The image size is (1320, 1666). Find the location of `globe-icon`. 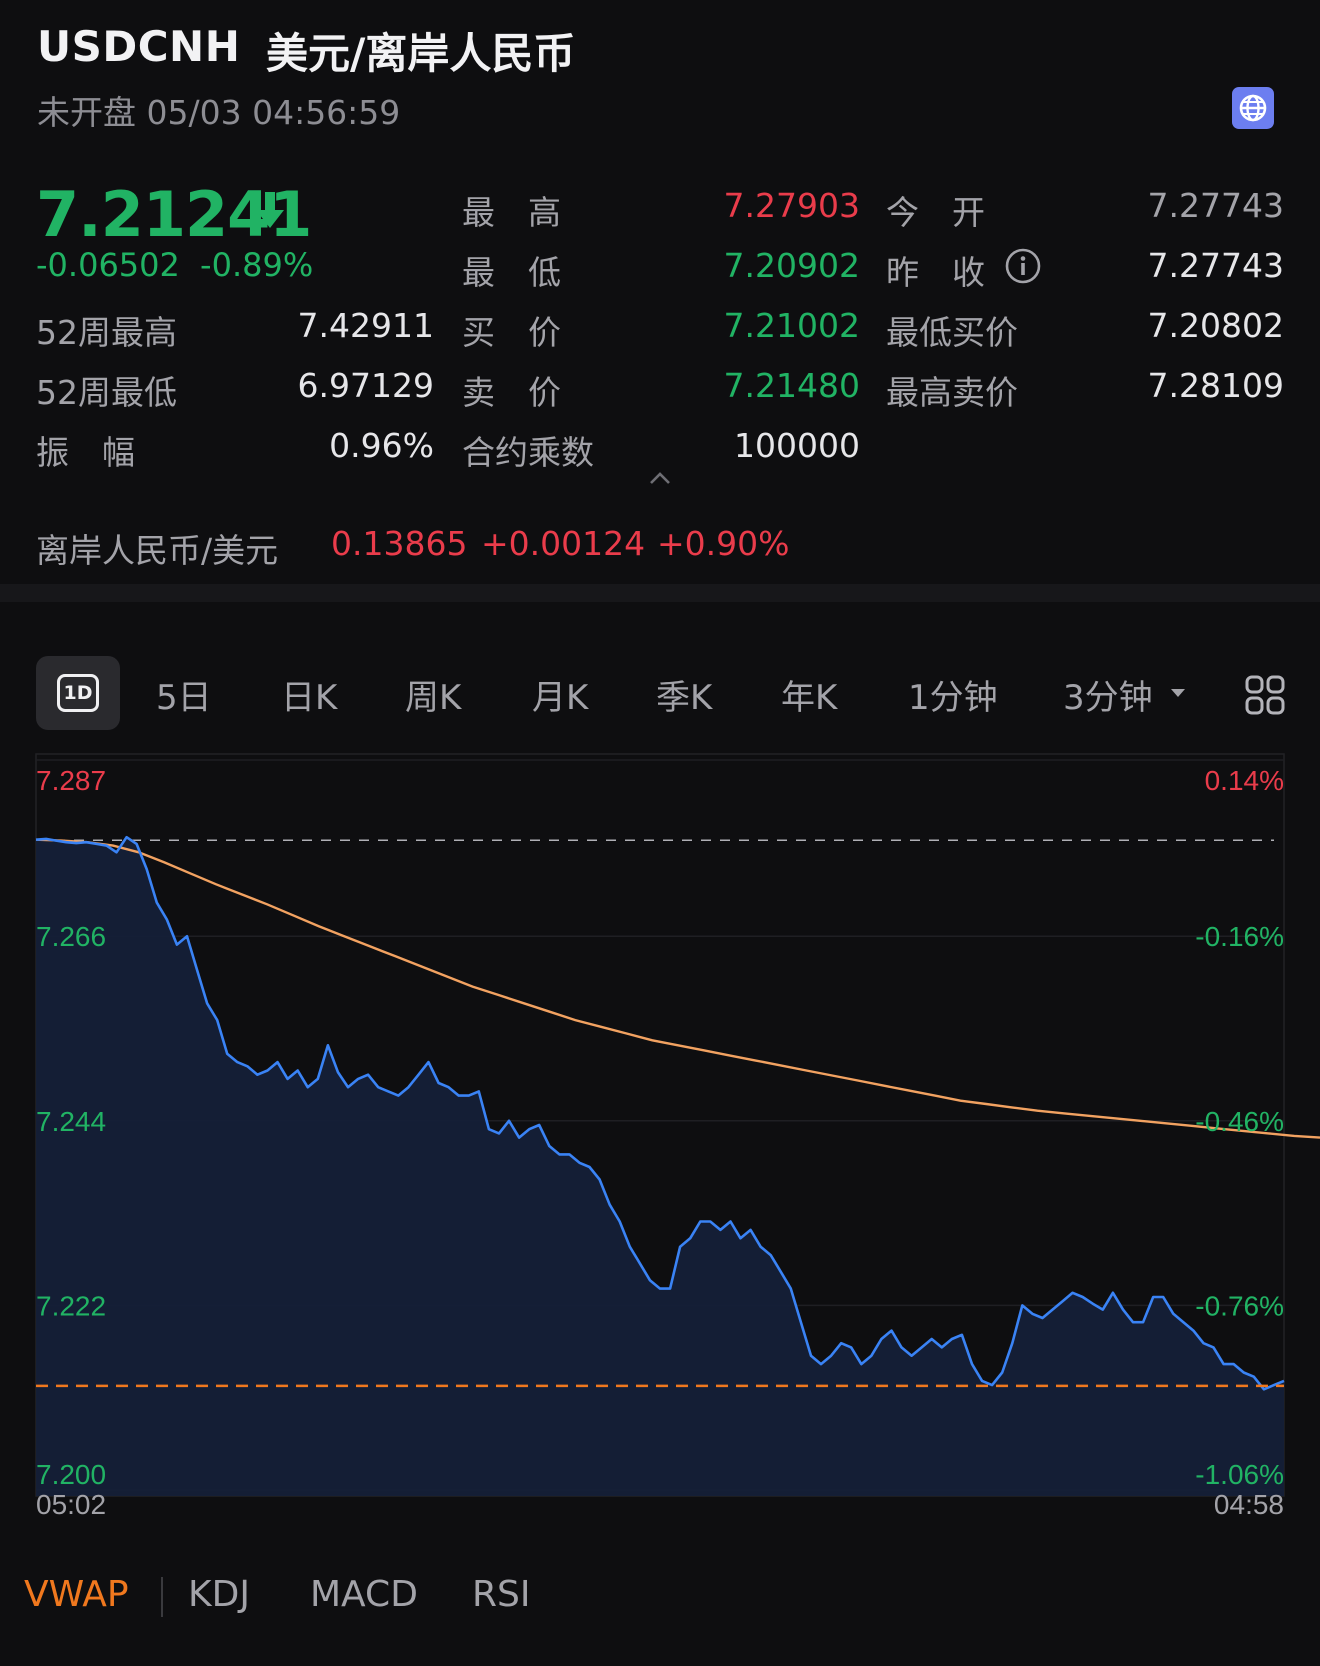

globe-icon is located at coordinates (1253, 108).